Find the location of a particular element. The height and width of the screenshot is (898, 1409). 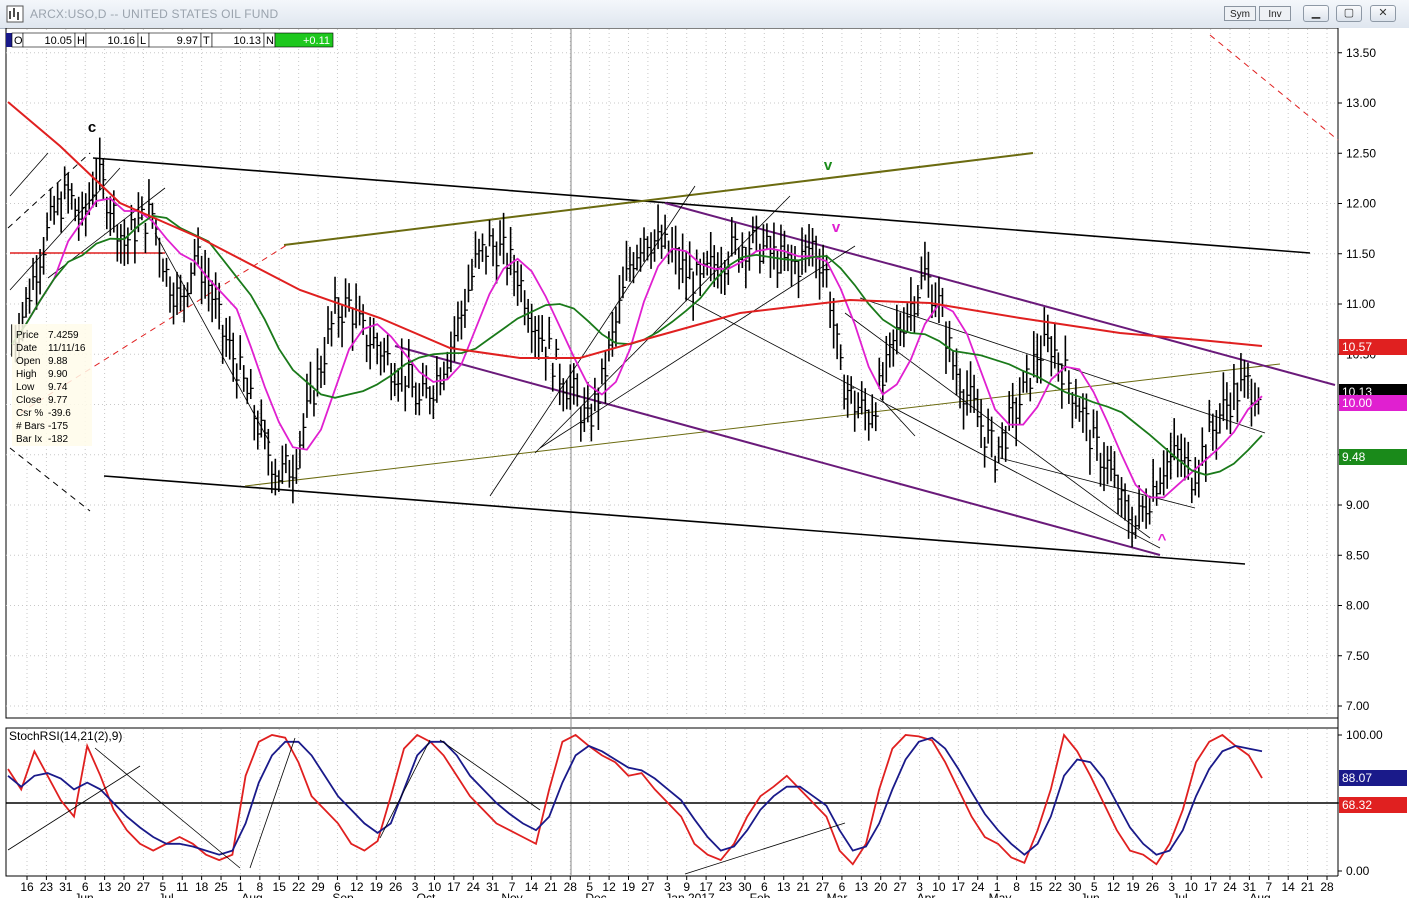

ohlc-value: 10.13 is located at coordinates (247, 41).